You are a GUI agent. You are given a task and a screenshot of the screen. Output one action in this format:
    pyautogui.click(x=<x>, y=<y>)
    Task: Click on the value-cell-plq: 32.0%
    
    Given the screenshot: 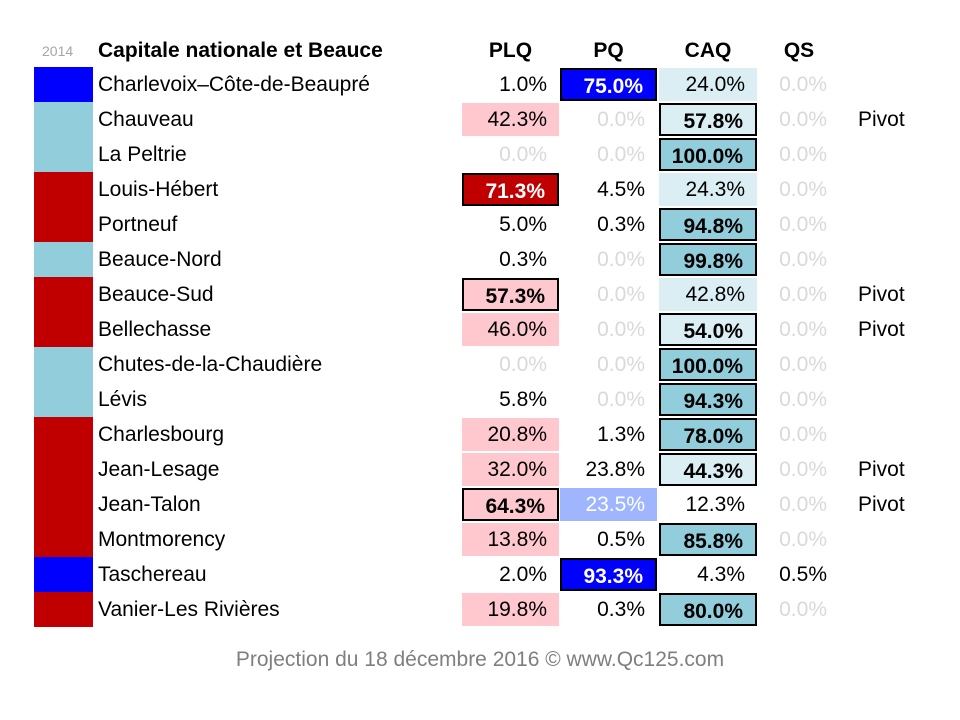 What is the action you would take?
    pyautogui.click(x=510, y=469)
    